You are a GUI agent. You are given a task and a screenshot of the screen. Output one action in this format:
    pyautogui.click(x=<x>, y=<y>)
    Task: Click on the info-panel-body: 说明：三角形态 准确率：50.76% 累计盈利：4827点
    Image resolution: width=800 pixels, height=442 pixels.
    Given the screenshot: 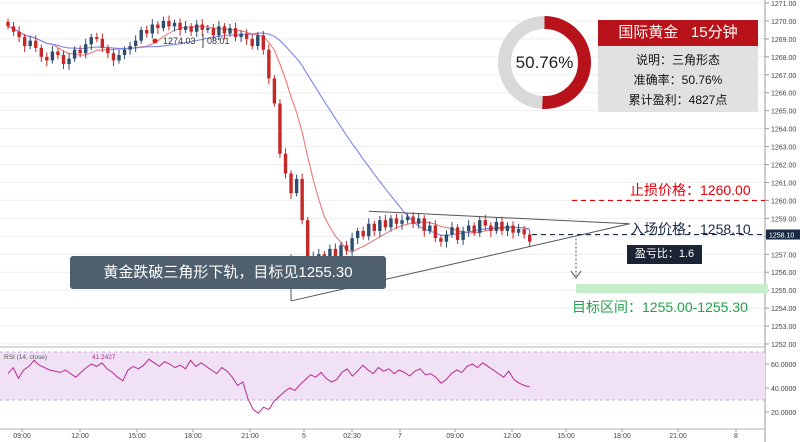 What is the action you would take?
    pyautogui.click(x=678, y=79)
    